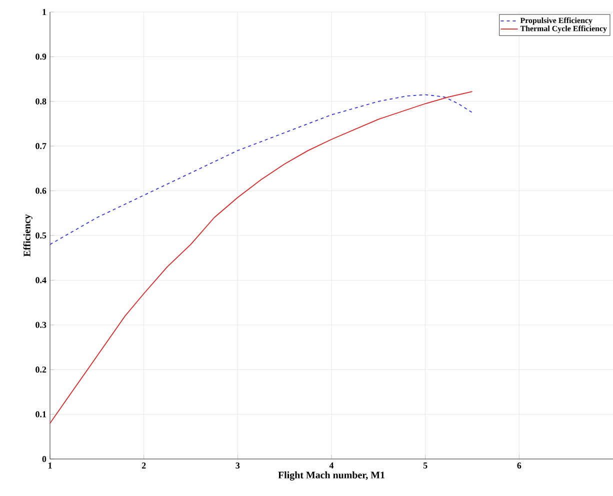  Describe the element at coordinates (238, 465) in the screenshot. I see `x-tick-label: 3` at that location.